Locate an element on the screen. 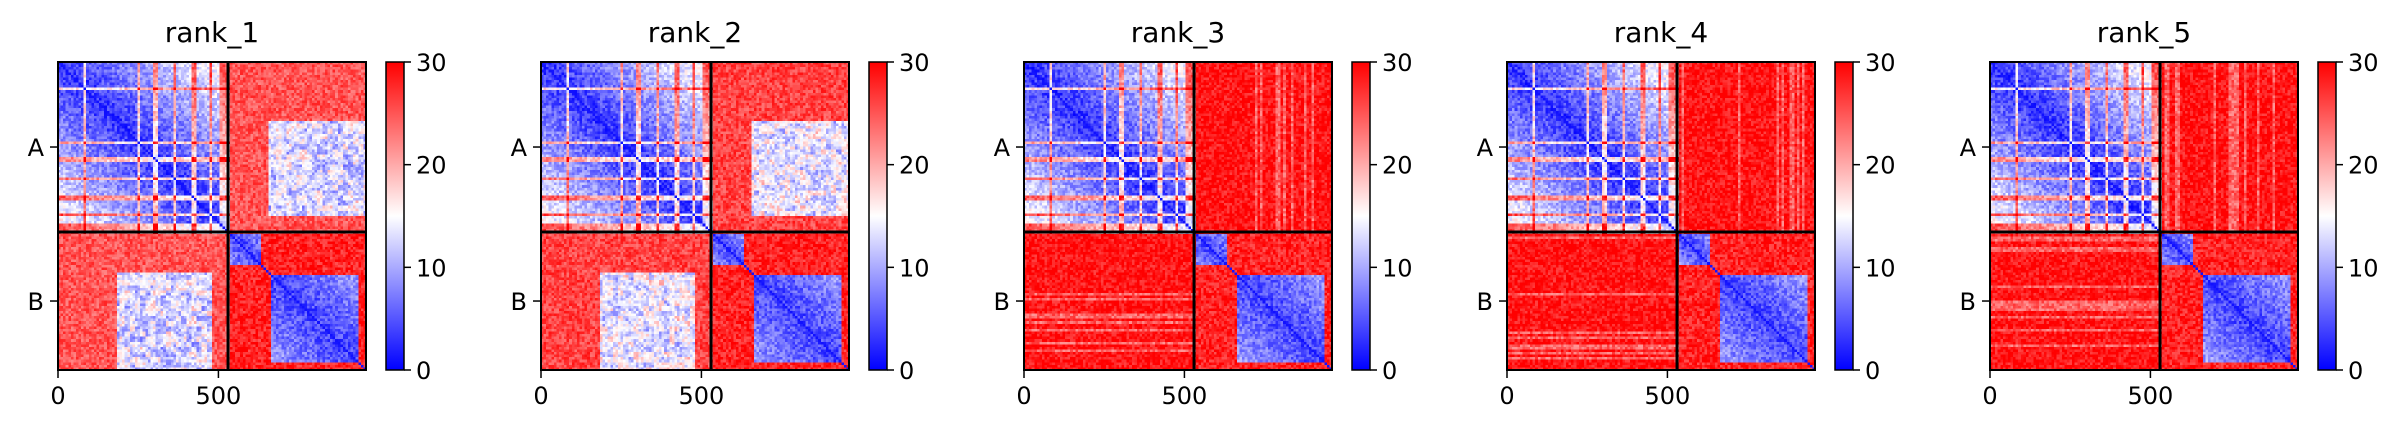  panel-title: rank_3 is located at coordinates (1178, 32).